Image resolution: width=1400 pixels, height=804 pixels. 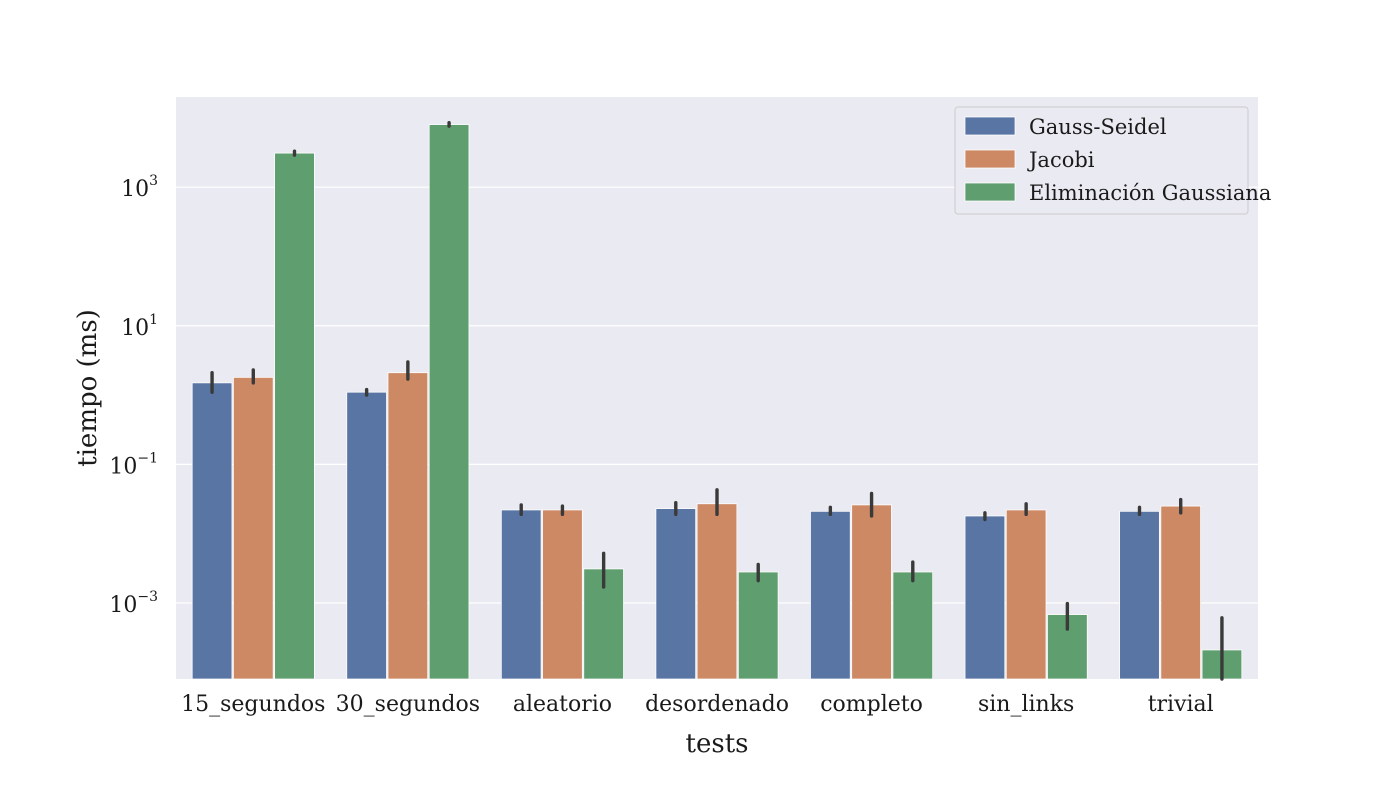 I want to click on y-tick-label: 10⁻³, so click(x=133, y=603).